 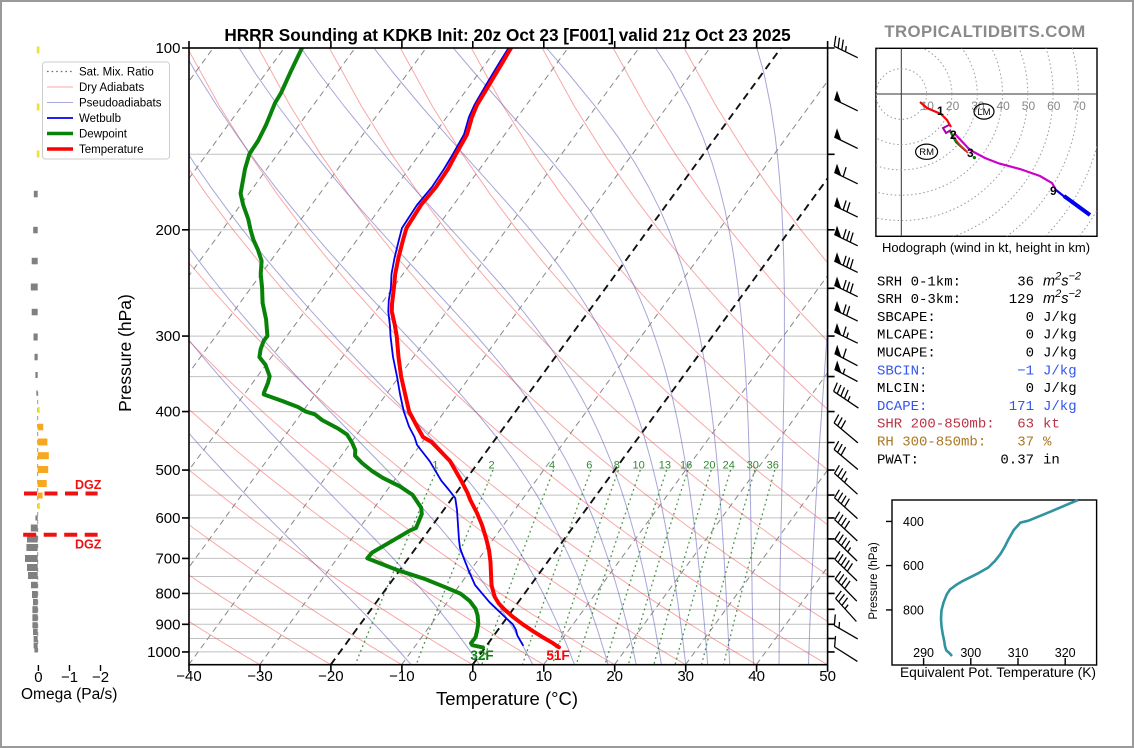 I want to click on svg-text: 13, so click(x=665, y=465).